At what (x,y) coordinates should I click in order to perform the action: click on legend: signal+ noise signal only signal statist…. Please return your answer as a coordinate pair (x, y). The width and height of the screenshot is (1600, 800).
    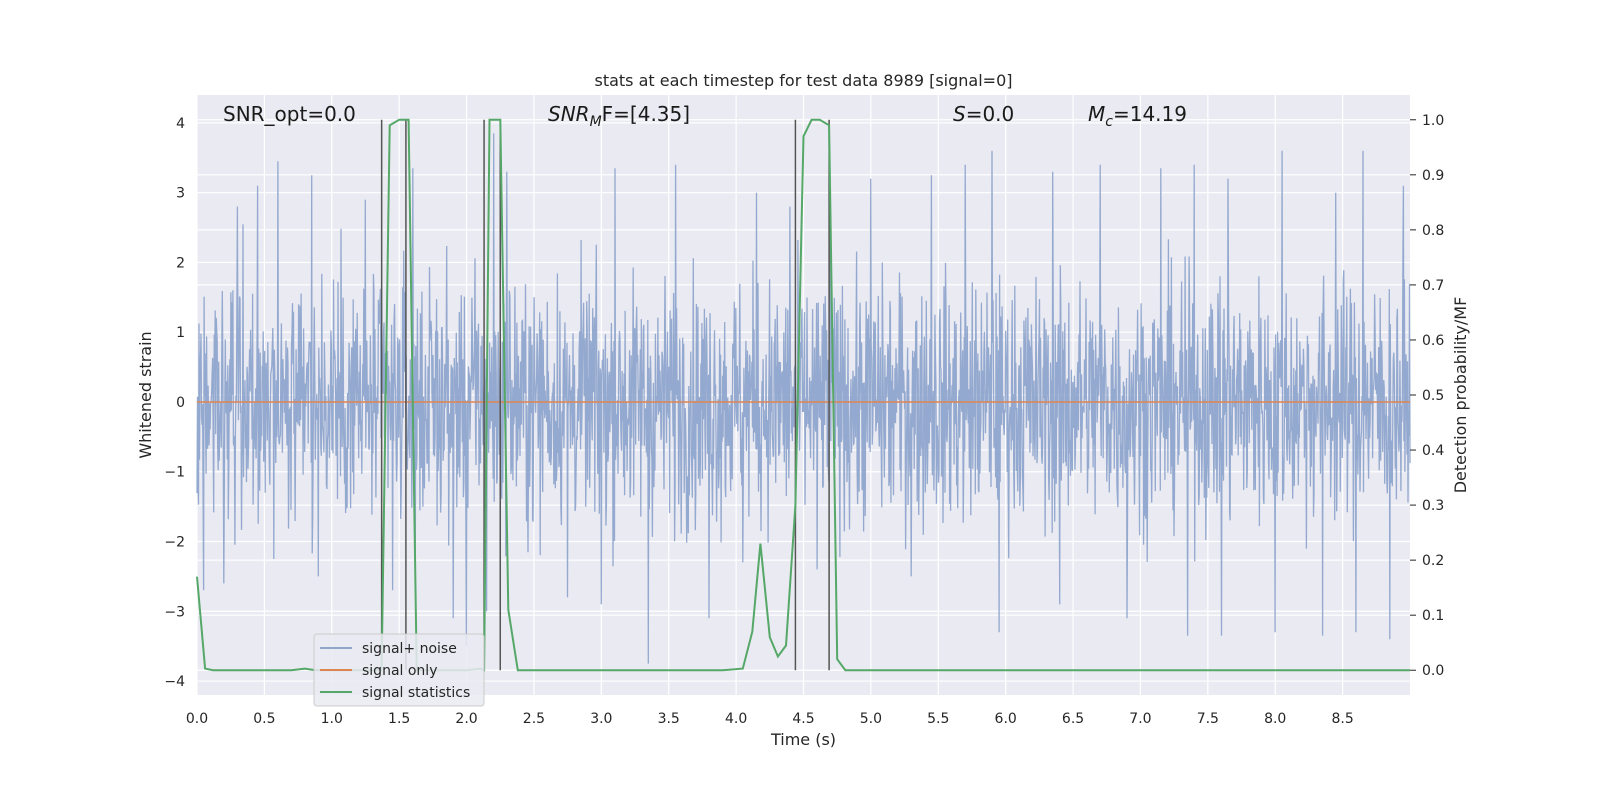
    Looking at the image, I should click on (399, 670).